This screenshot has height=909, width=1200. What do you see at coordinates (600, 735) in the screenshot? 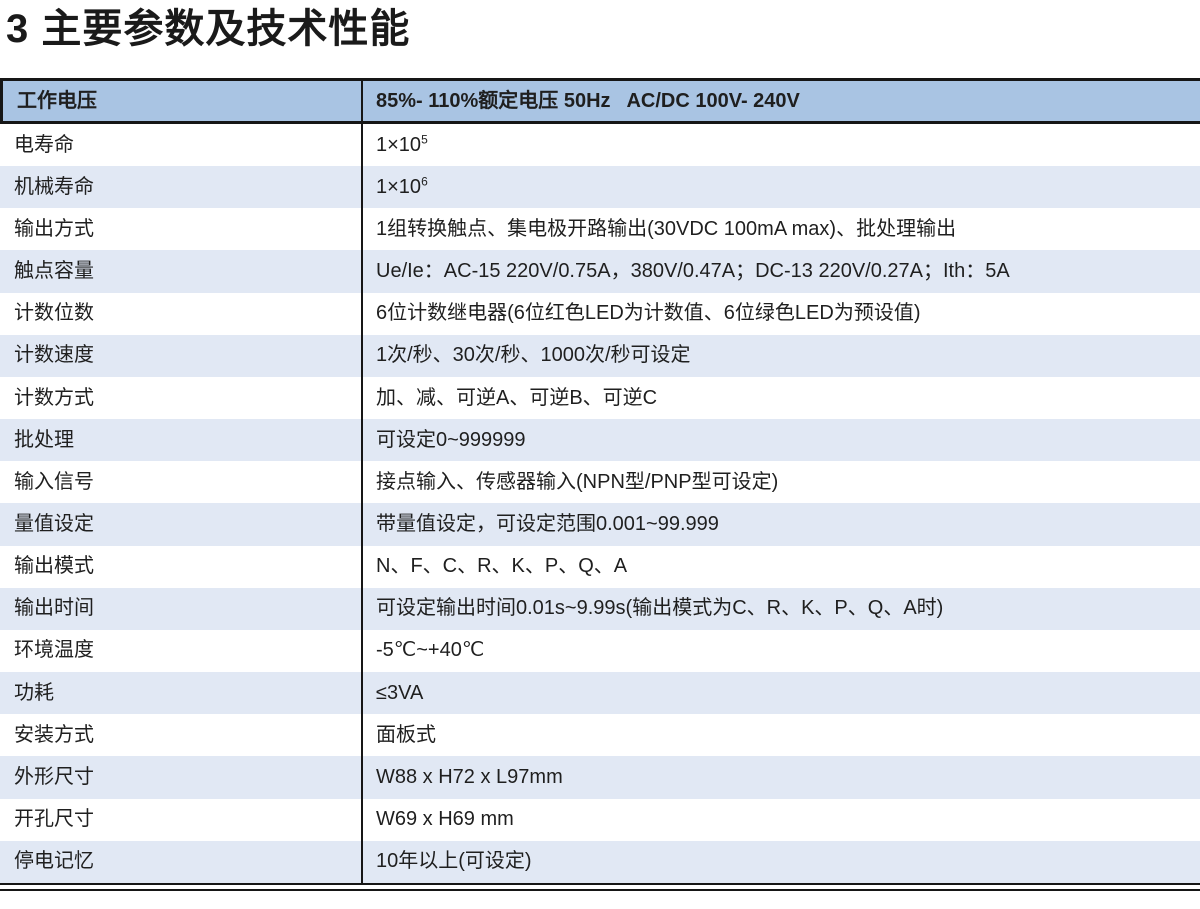
I see `table-row: 安装方式 面板式` at bounding box center [600, 735].